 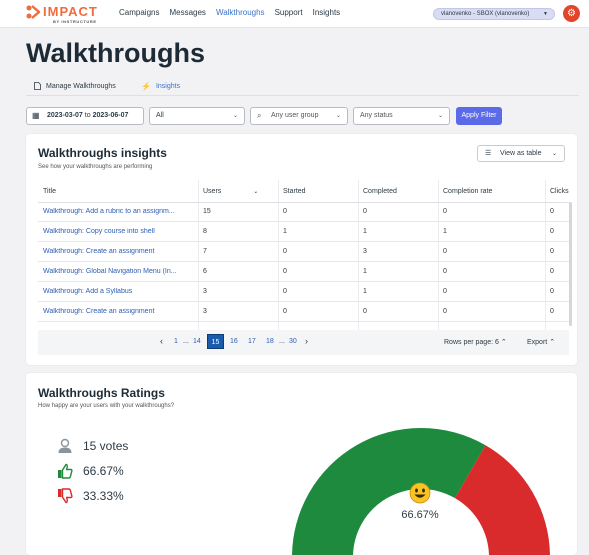 I want to click on column-header-title: Title, so click(x=49, y=191).